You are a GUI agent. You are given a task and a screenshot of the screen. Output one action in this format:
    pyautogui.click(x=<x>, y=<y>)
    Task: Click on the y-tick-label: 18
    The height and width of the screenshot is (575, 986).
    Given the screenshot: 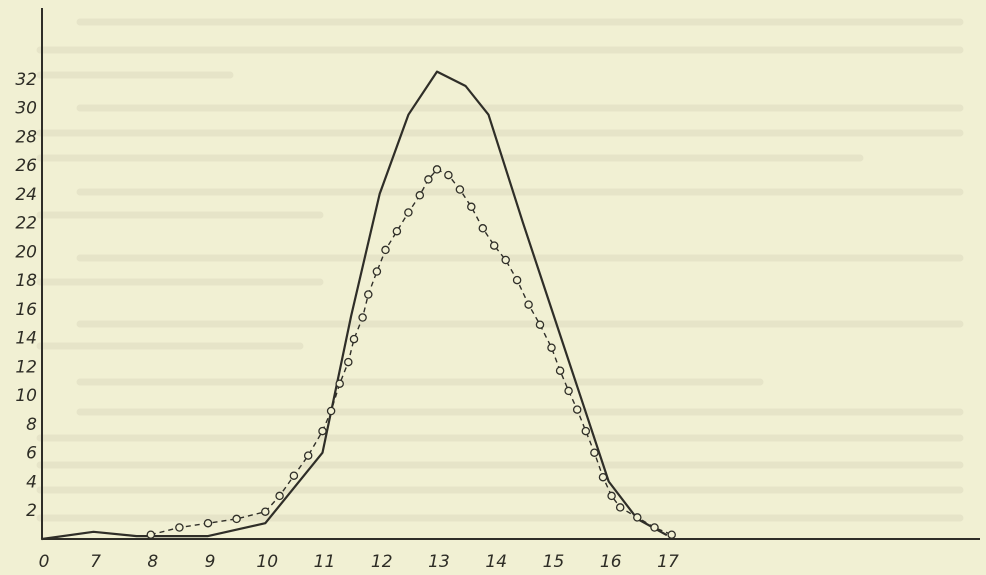 What is the action you would take?
    pyautogui.click(x=26, y=281)
    